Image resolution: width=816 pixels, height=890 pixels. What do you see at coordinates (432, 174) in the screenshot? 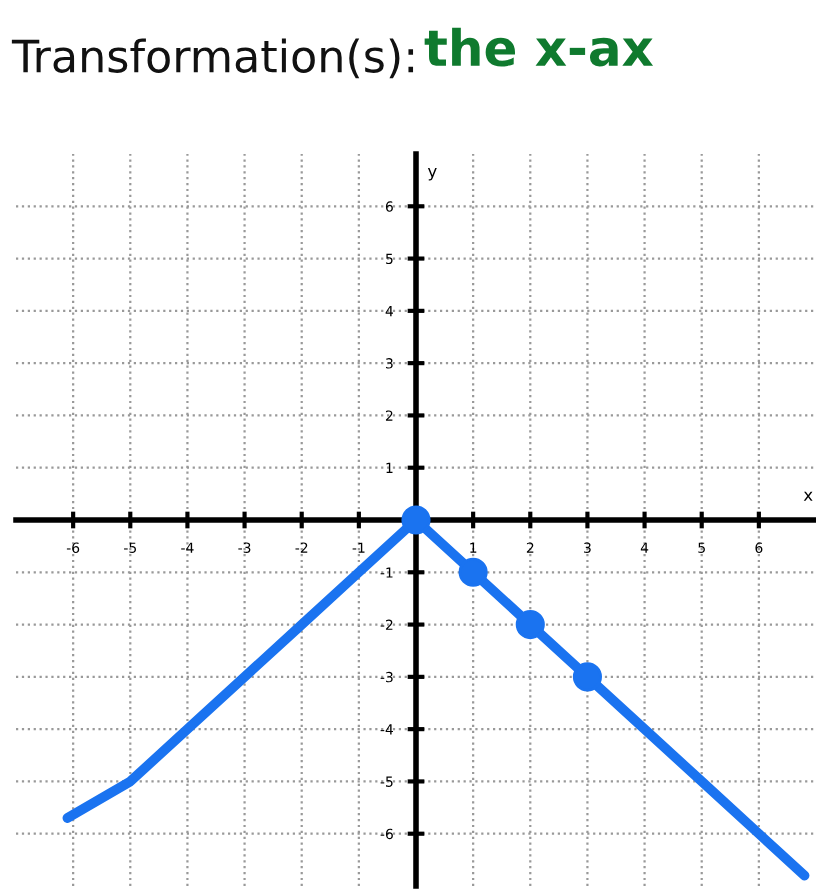
I see `y-axis-title: y` at bounding box center [432, 174].